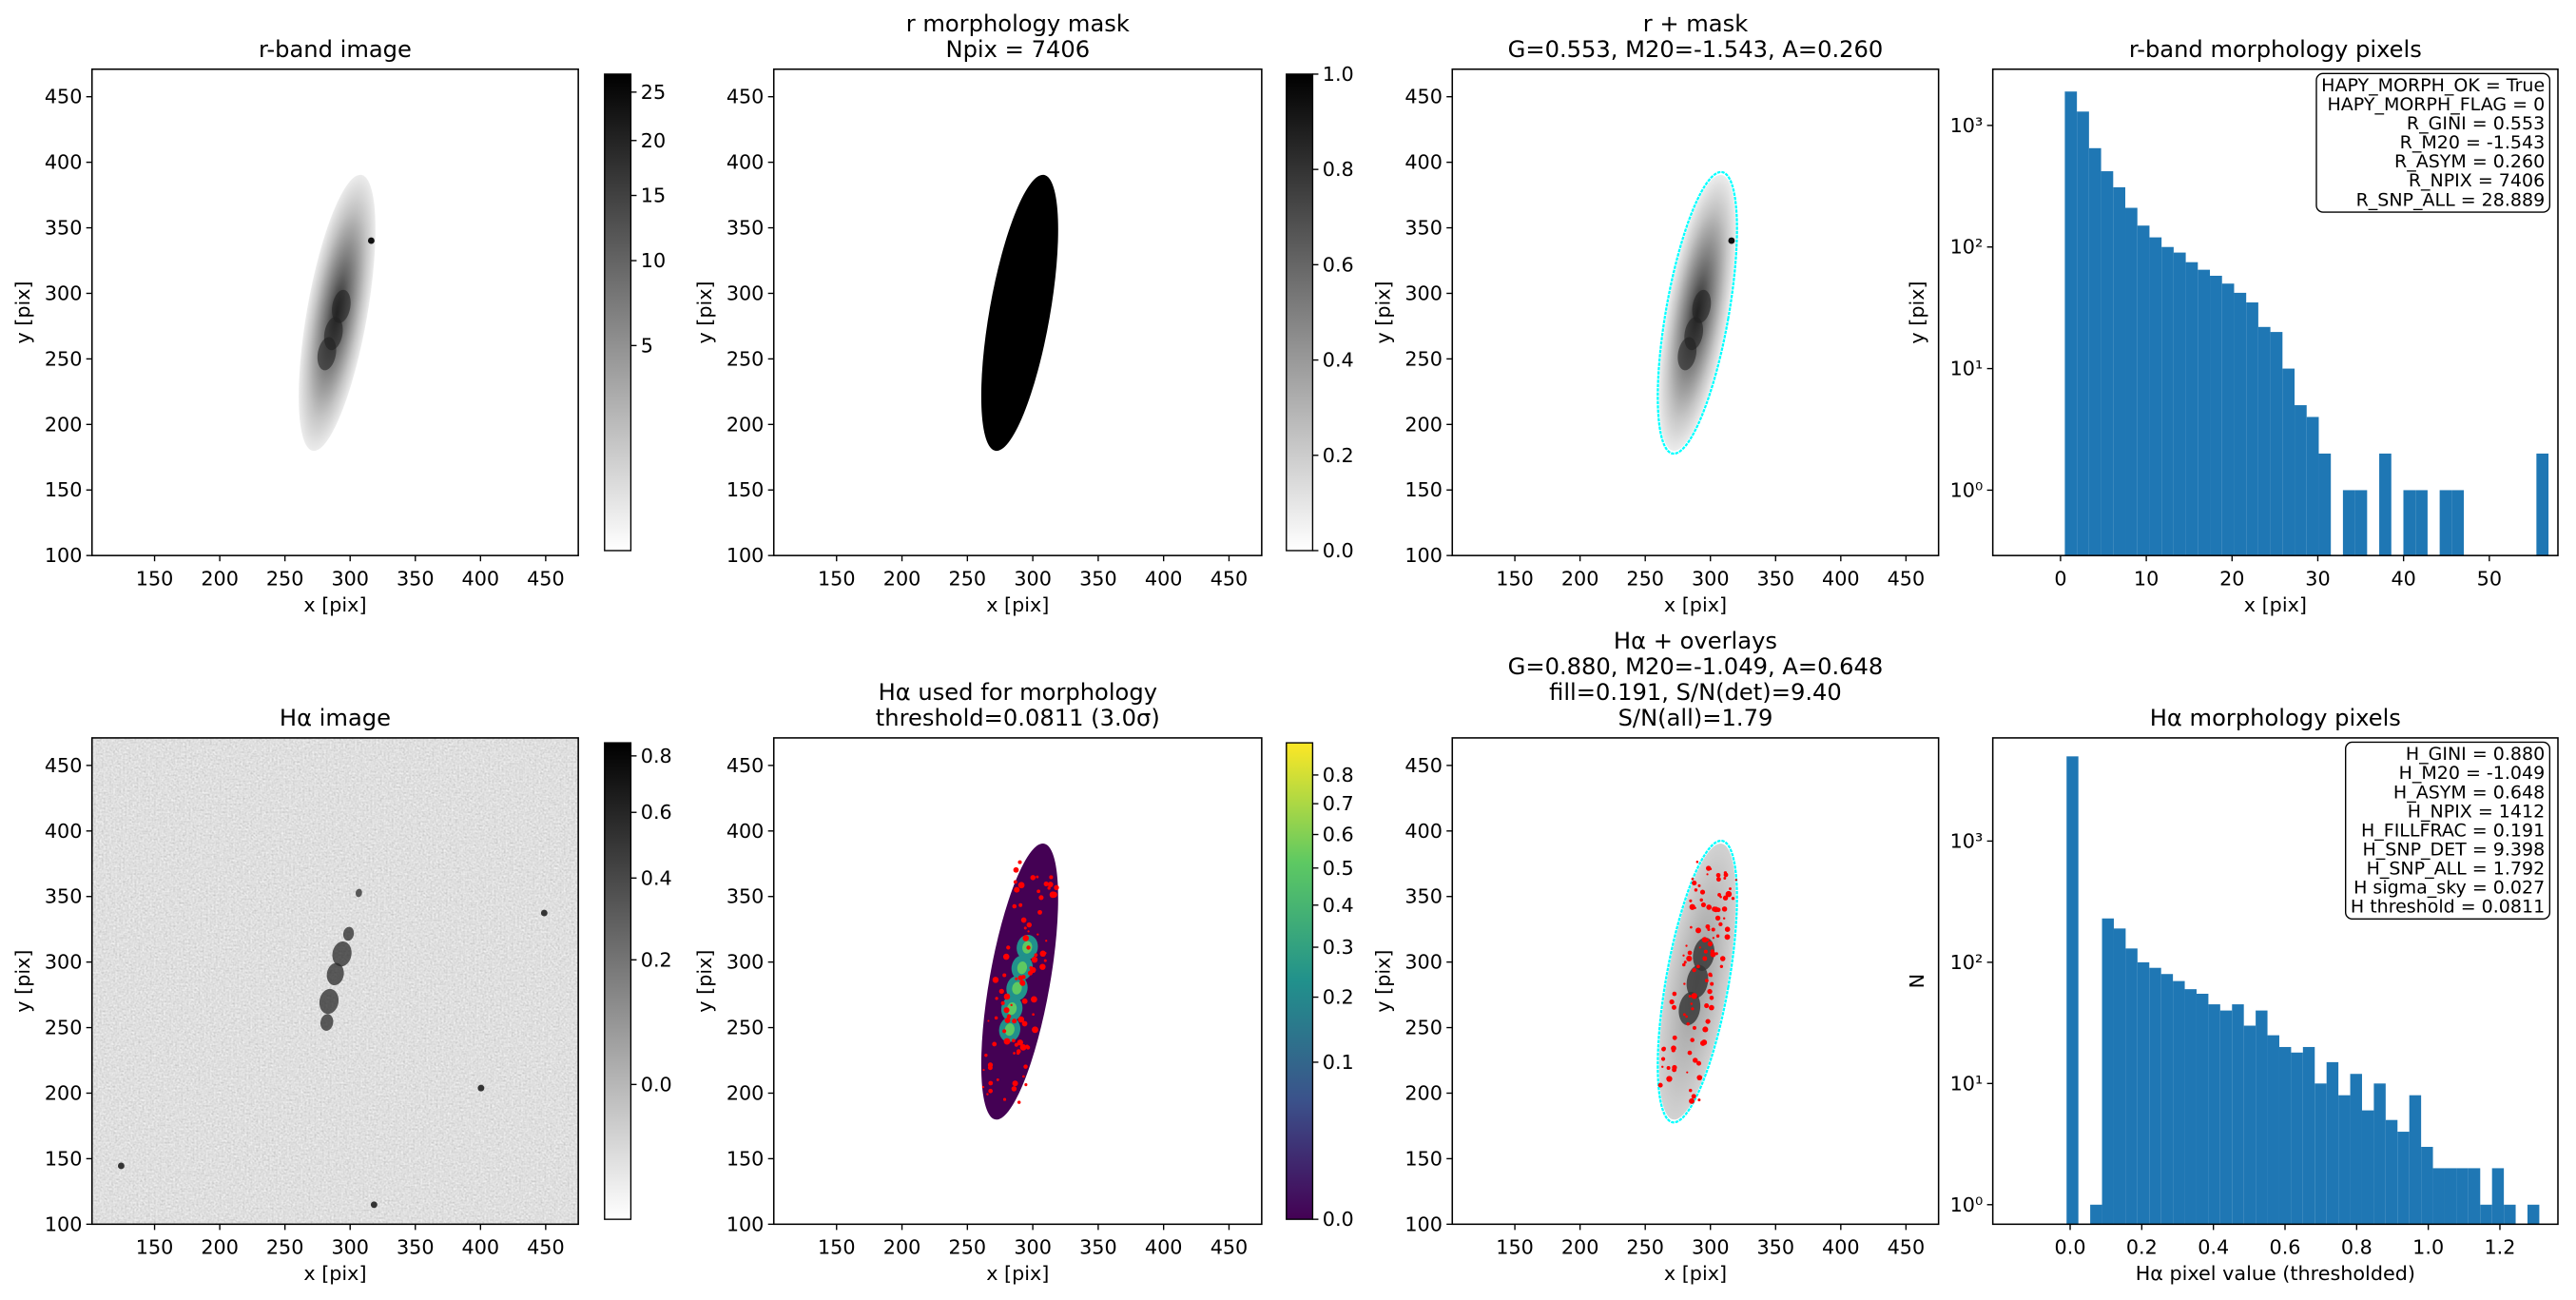  I want to click on h-emission-peak, so click(1009, 1030).